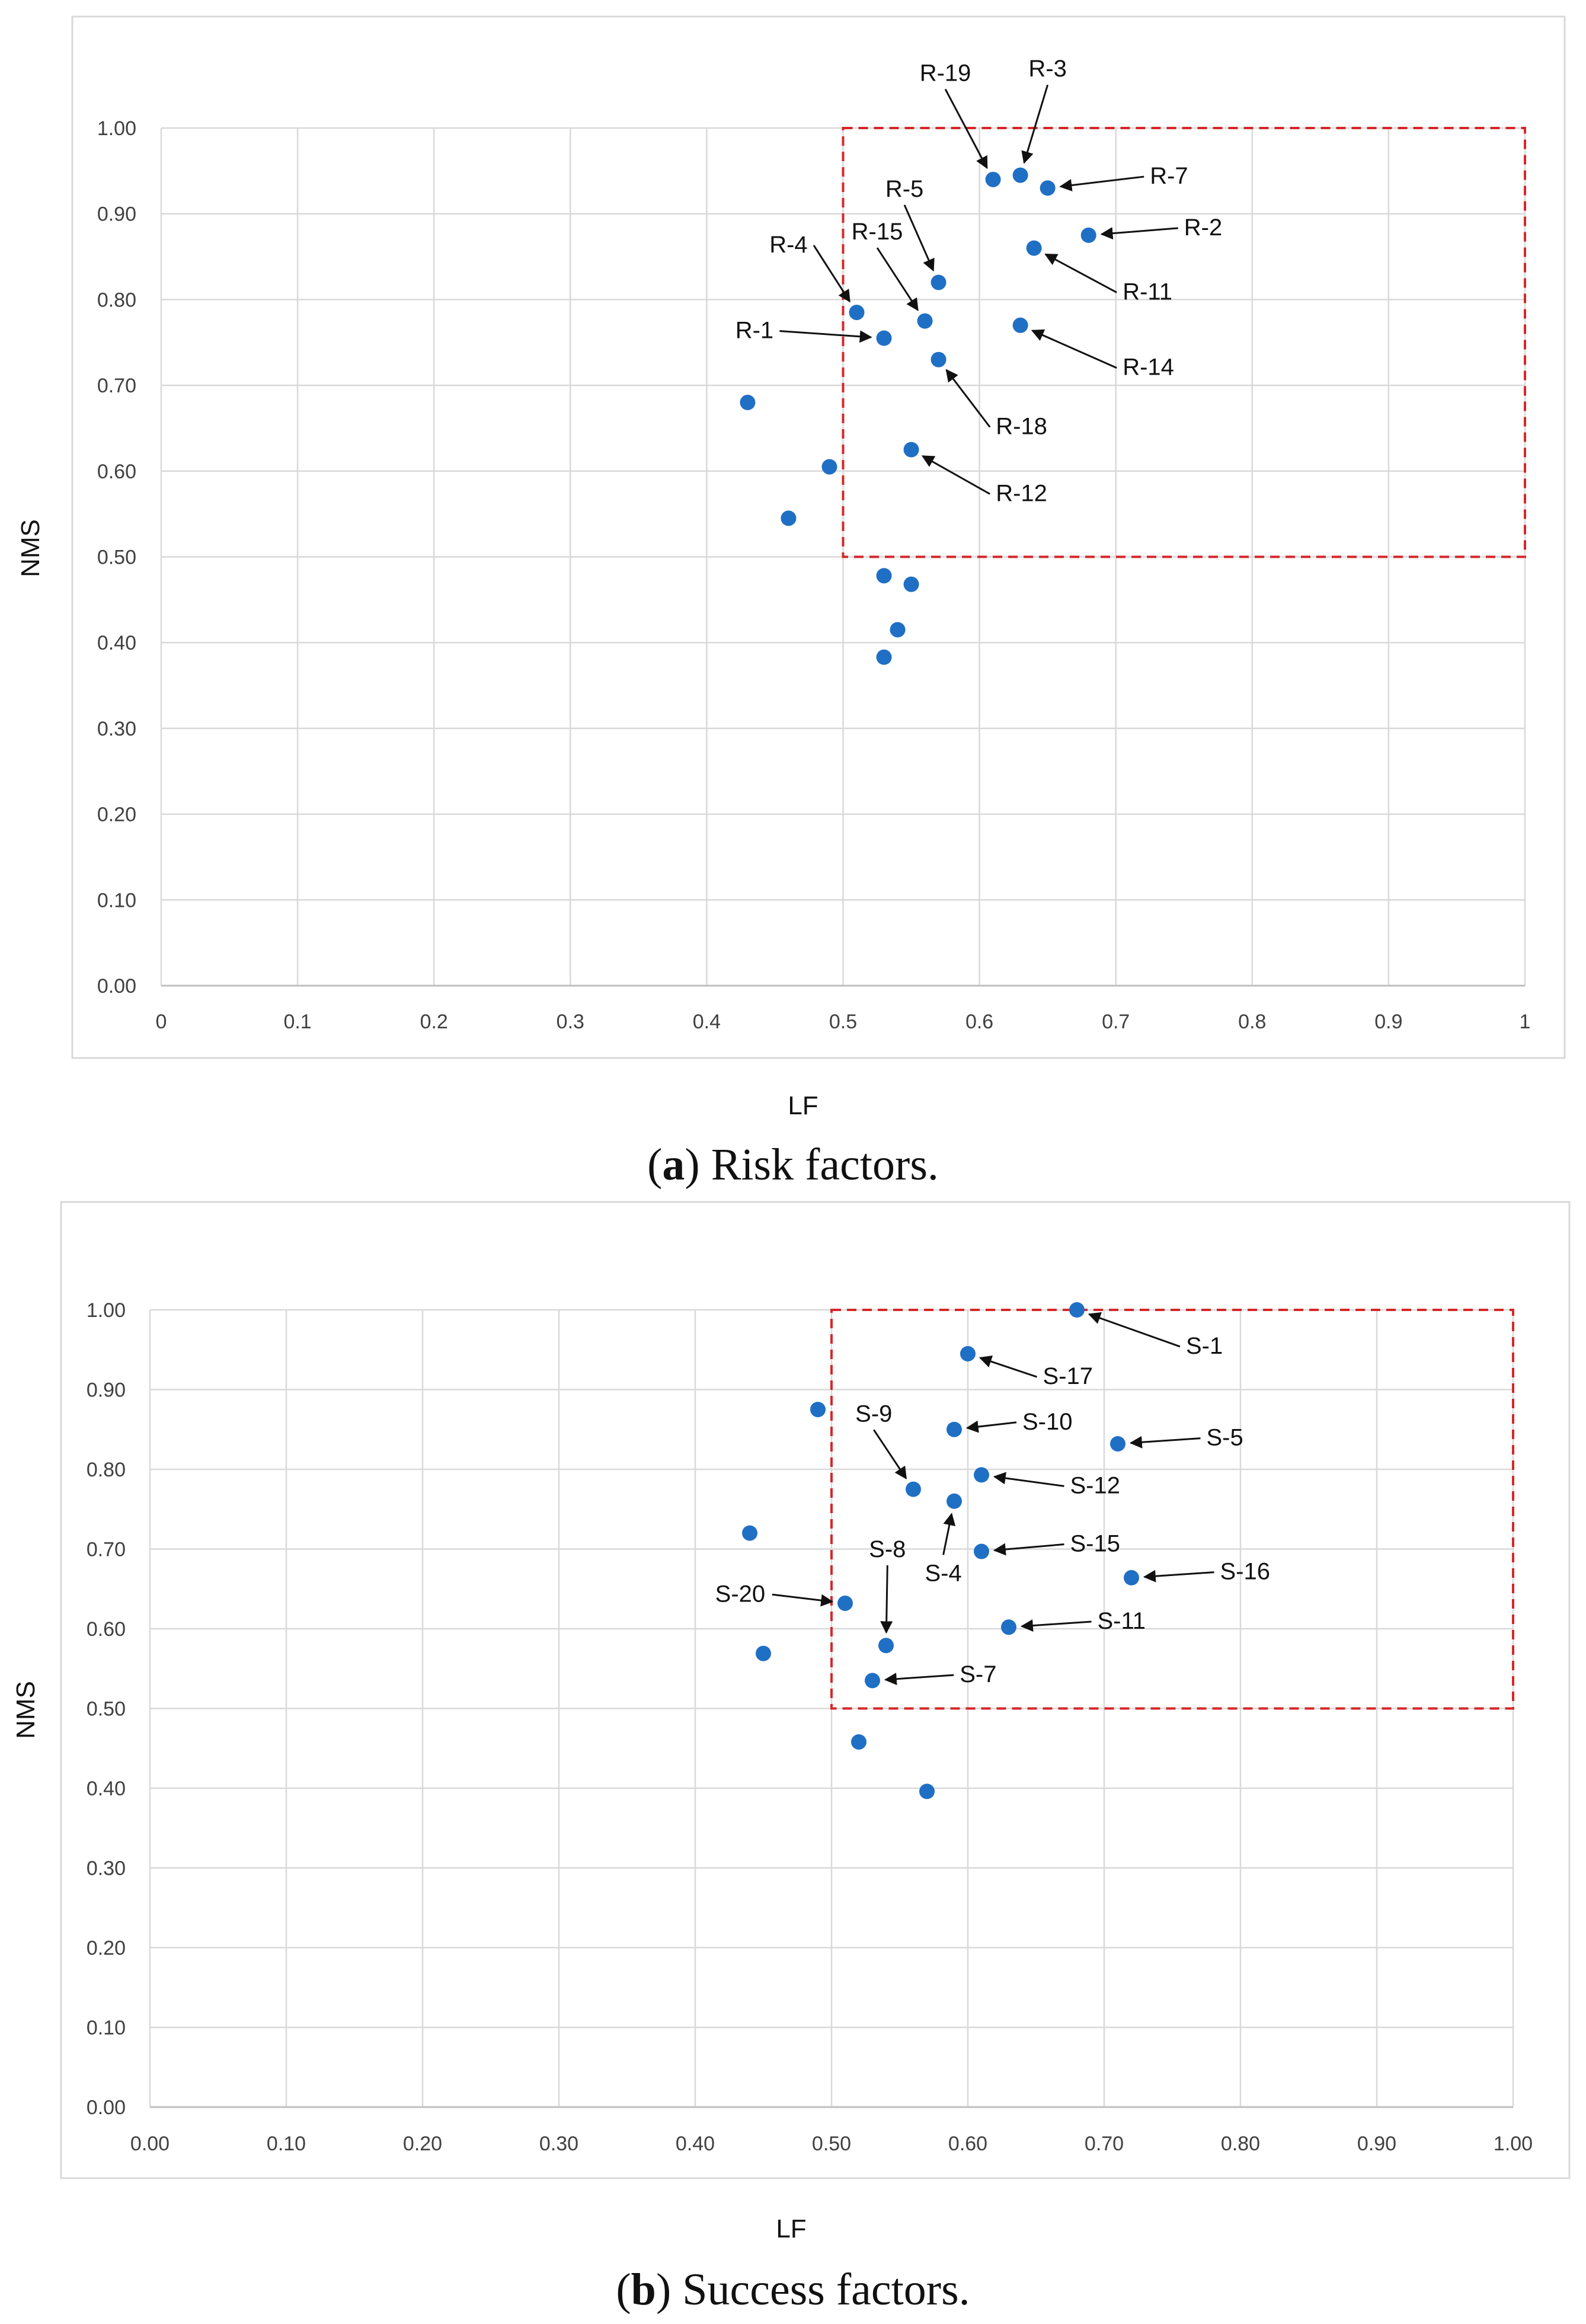 The image size is (1586, 2324). What do you see at coordinates (286, 2144) in the screenshot?
I see `x-tick-label: 0.10` at bounding box center [286, 2144].